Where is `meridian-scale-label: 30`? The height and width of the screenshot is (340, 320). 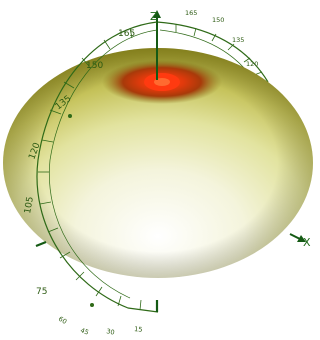
meridian-scale-label: 30 is located at coordinates (111, 332).